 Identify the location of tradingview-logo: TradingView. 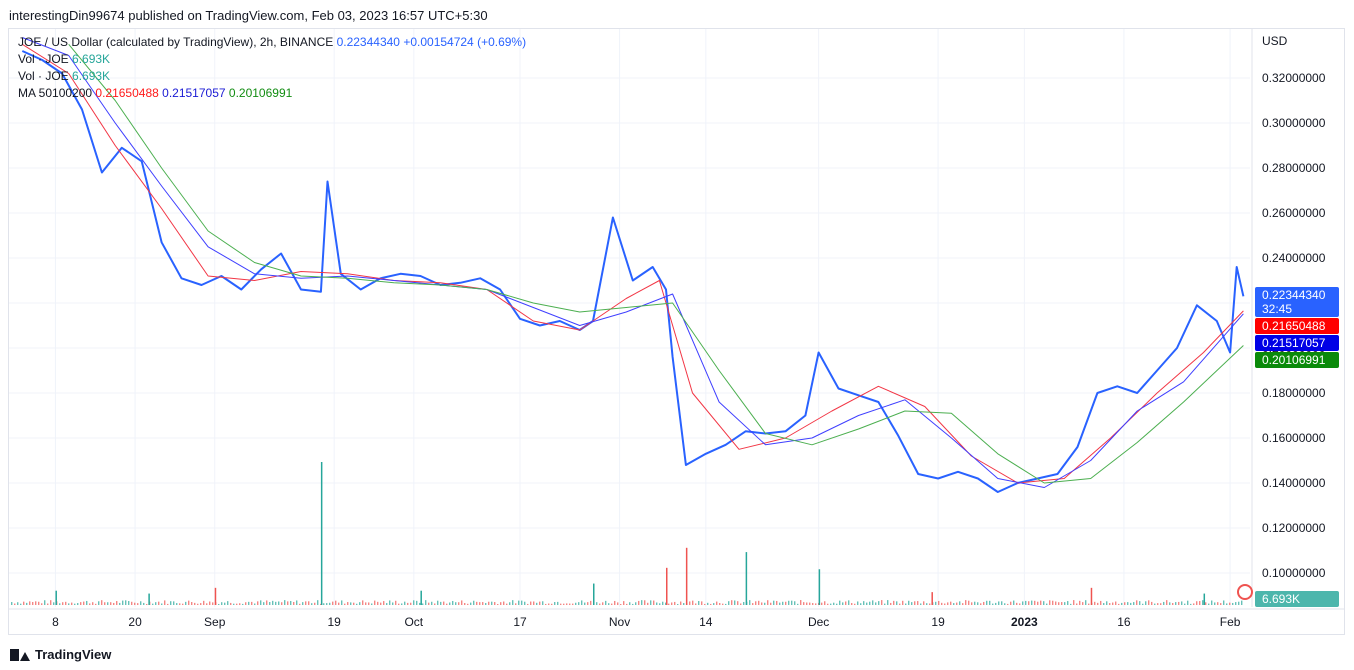
(60, 654).